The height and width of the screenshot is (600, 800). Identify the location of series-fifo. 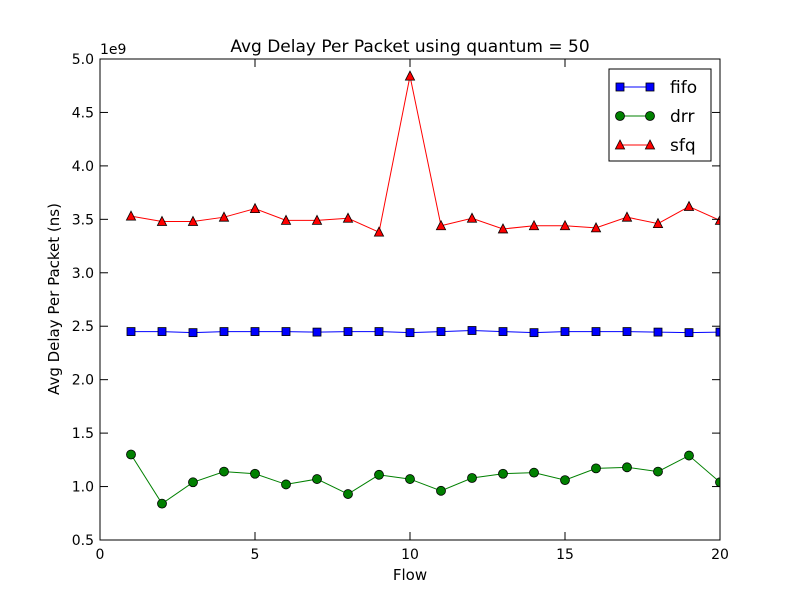
(423, 332).